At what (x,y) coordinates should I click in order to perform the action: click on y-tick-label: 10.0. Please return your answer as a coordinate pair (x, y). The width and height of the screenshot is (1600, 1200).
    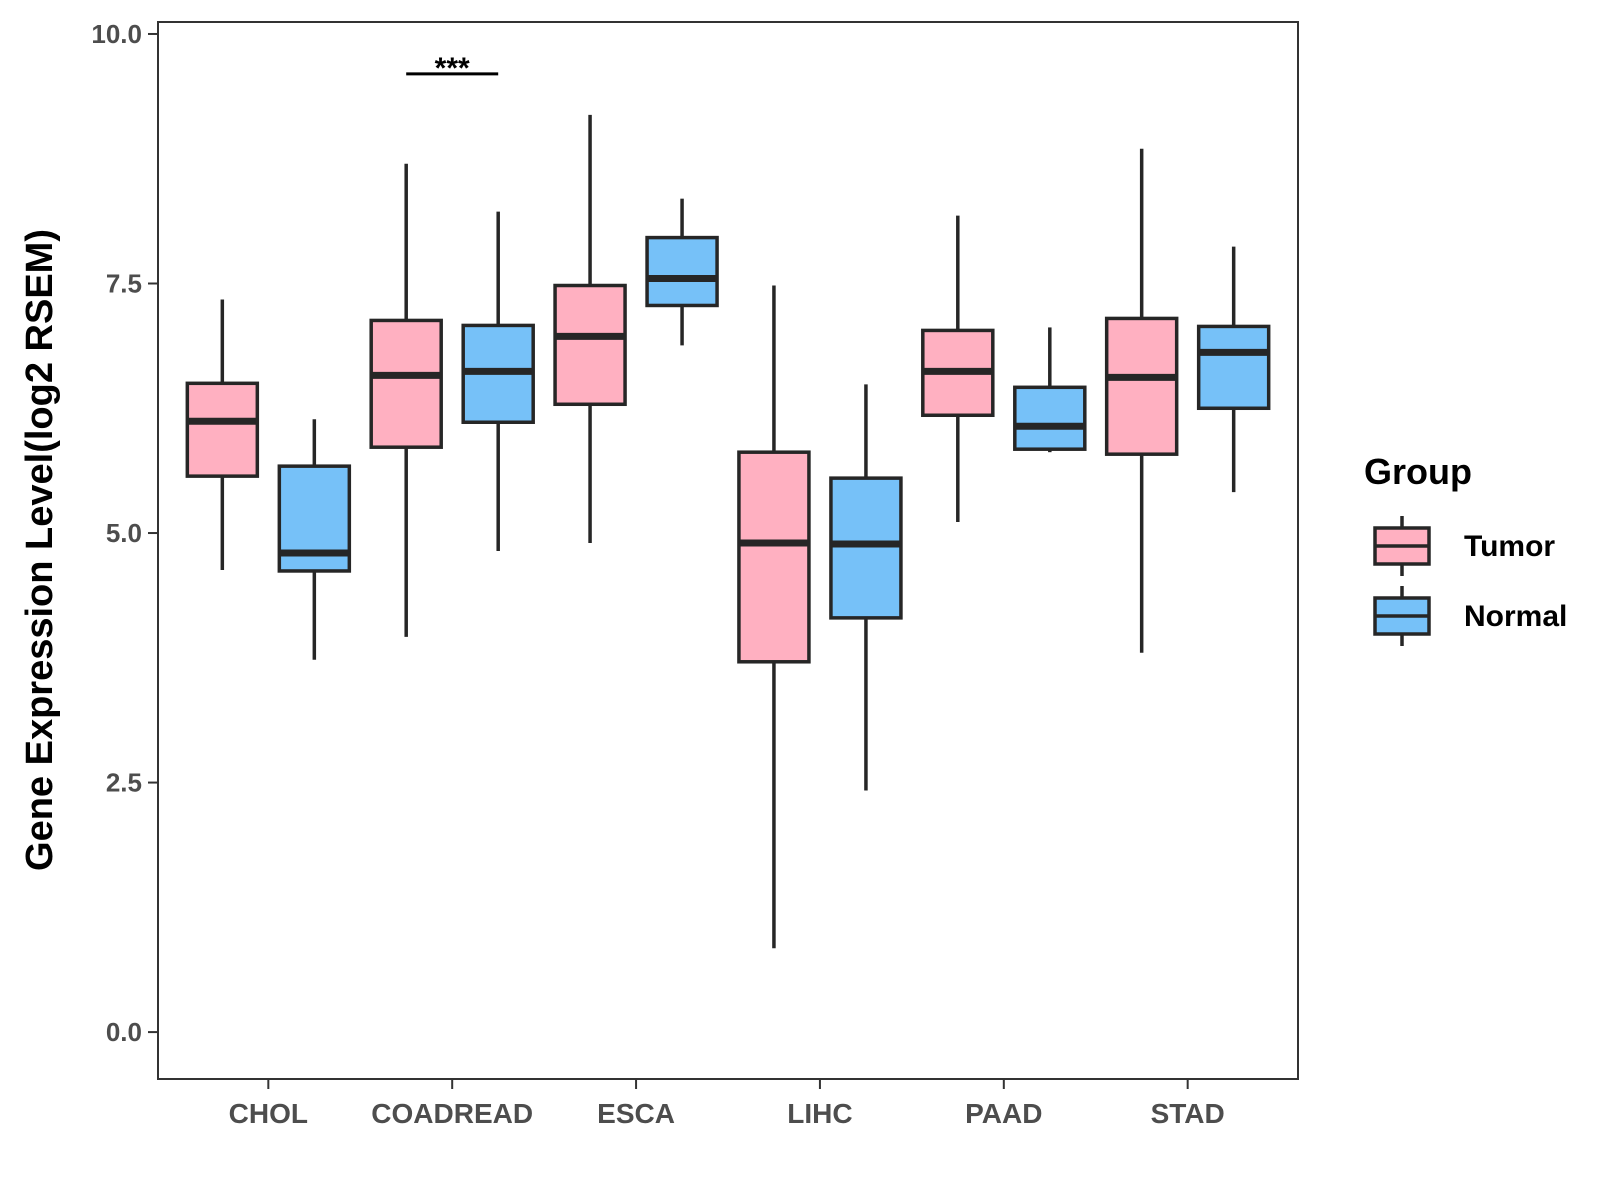
    Looking at the image, I should click on (116, 34).